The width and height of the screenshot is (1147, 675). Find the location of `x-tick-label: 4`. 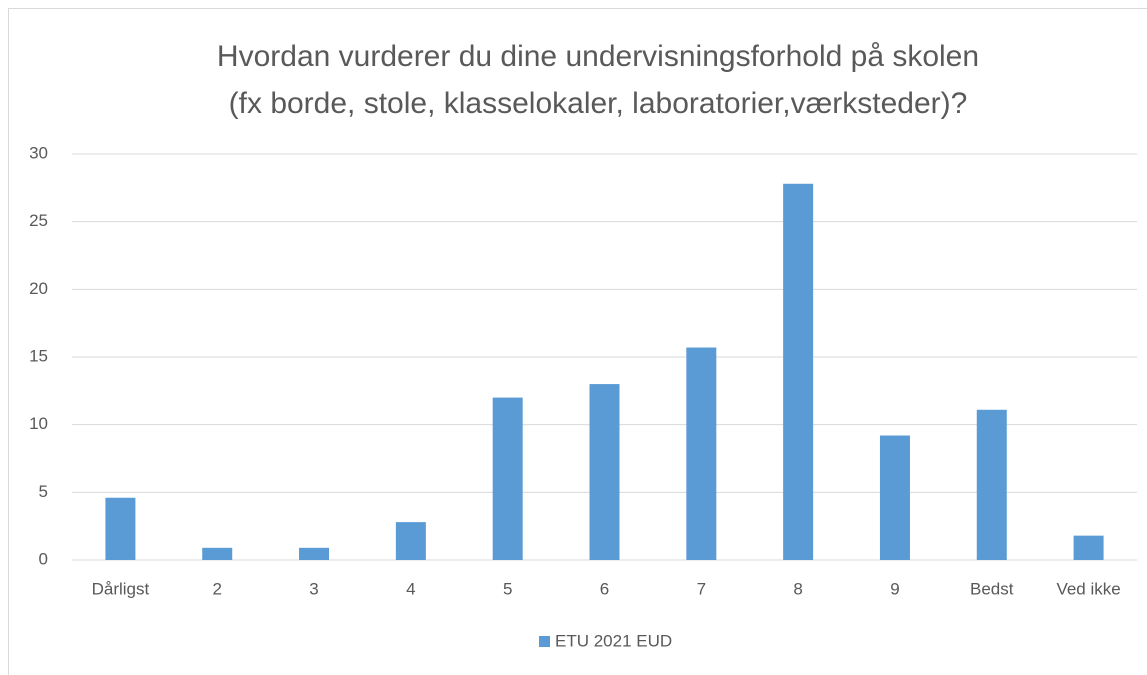

x-tick-label: 4 is located at coordinates (410, 588).